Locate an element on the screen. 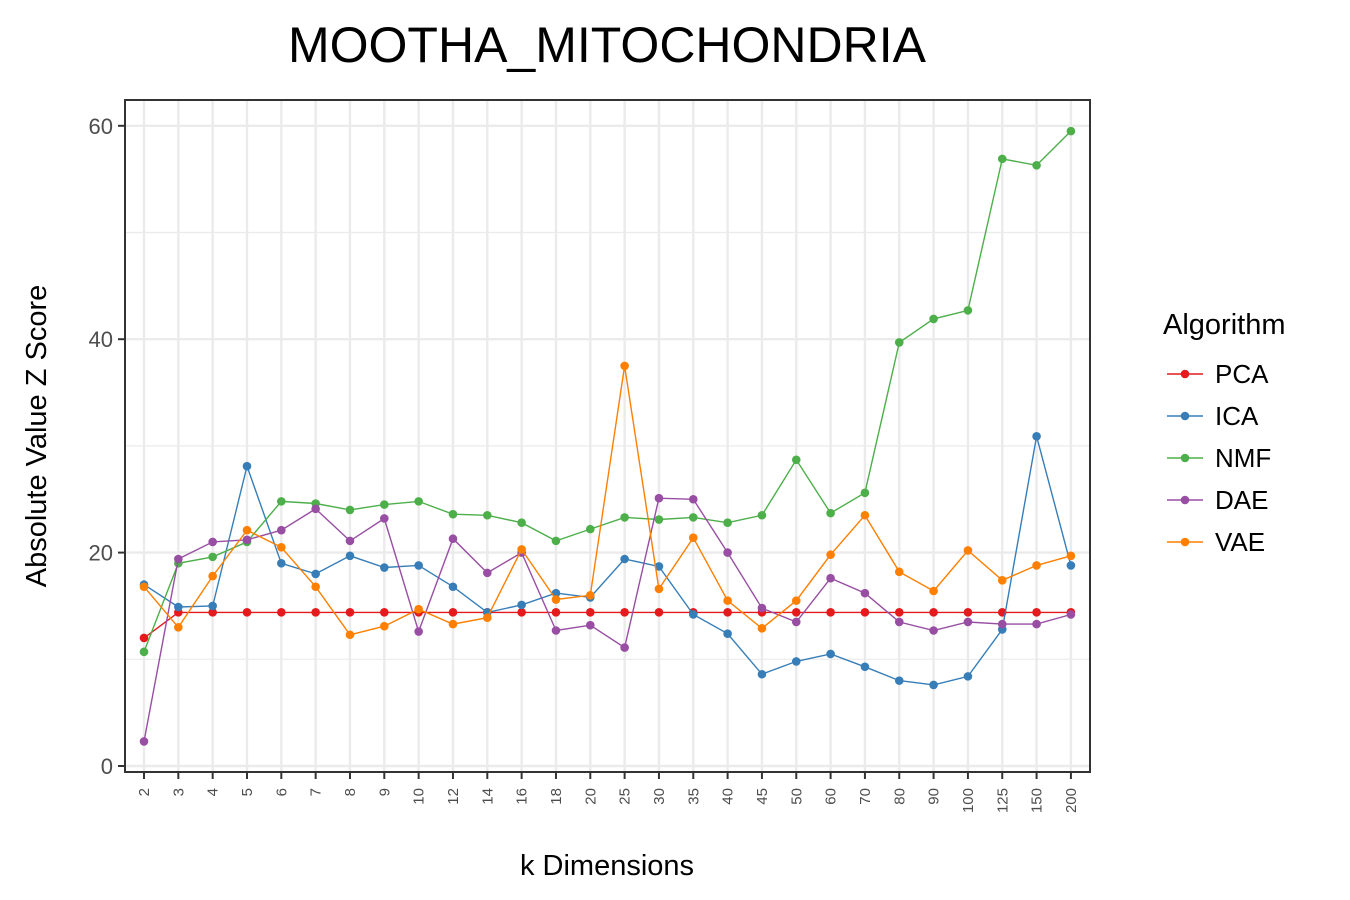 The width and height of the screenshot is (1350, 900). x-tick-label: 9 is located at coordinates (384, 792).